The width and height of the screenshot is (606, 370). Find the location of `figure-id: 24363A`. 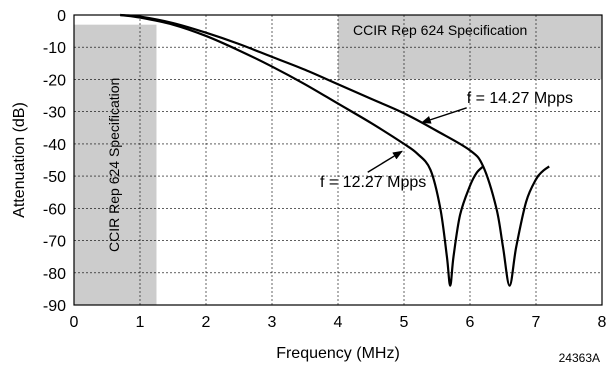

figure-id: 24363A is located at coordinates (579, 358).